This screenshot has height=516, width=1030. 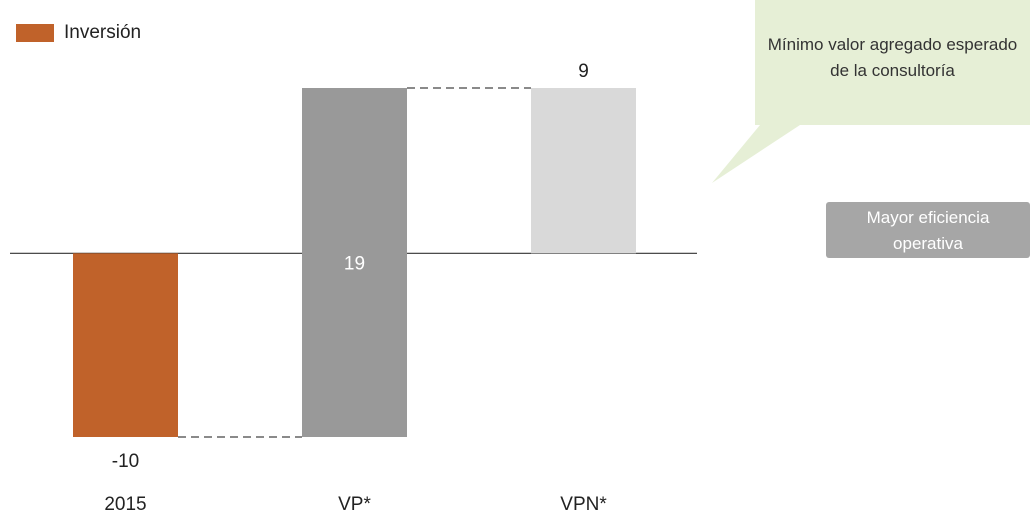 I want to click on value-label: 9, so click(x=583, y=71).